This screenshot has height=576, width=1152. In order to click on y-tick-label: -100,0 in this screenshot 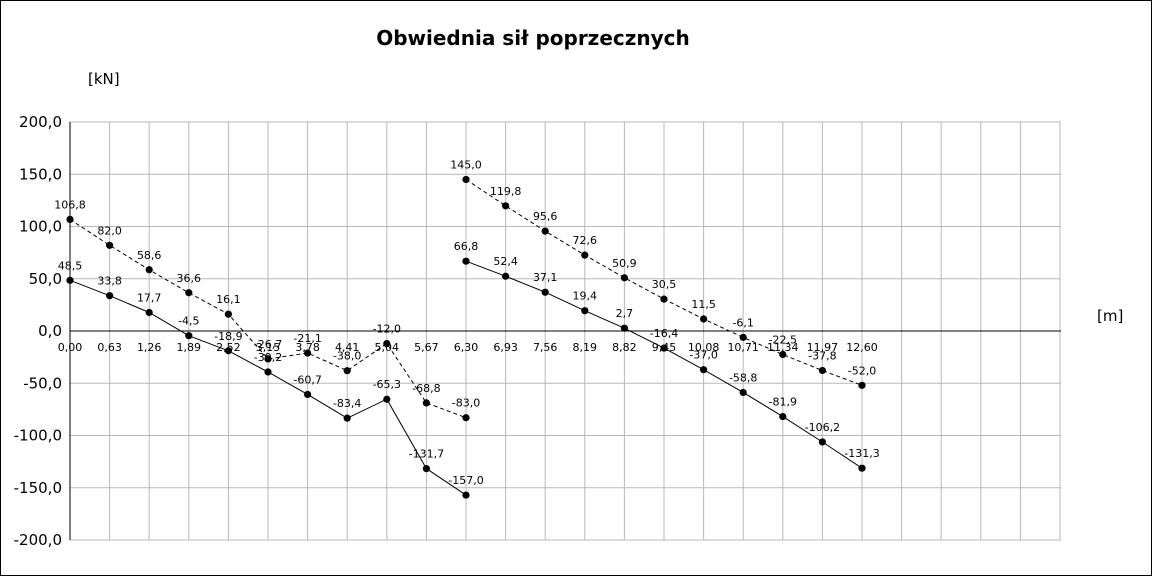, I will do `click(38, 436)`.